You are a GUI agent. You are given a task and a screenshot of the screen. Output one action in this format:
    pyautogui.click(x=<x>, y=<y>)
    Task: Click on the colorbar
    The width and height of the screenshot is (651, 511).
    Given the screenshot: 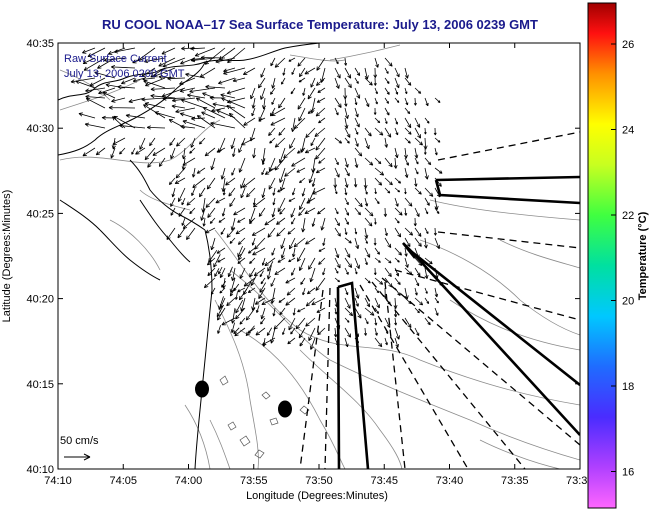 What is the action you would take?
    pyautogui.click(x=602, y=255)
    